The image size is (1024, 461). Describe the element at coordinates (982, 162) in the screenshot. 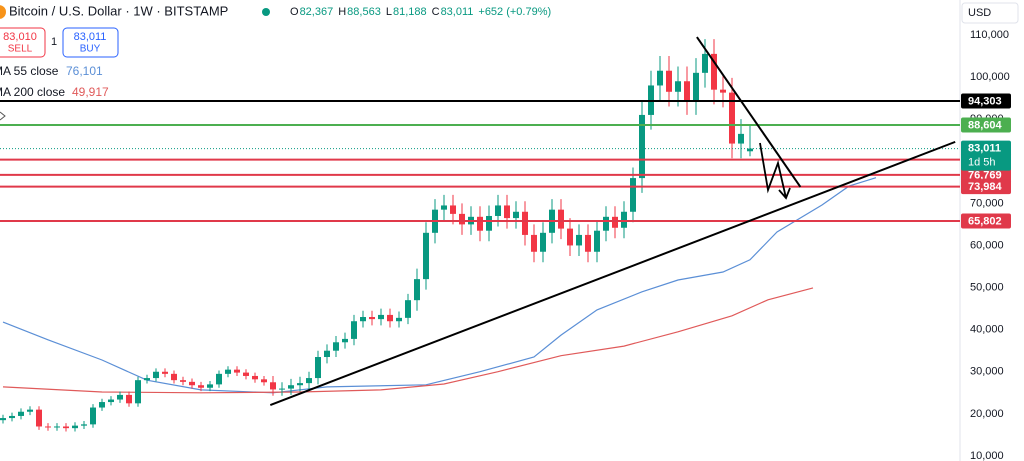

I see `countdown: 1d 5h` at that location.